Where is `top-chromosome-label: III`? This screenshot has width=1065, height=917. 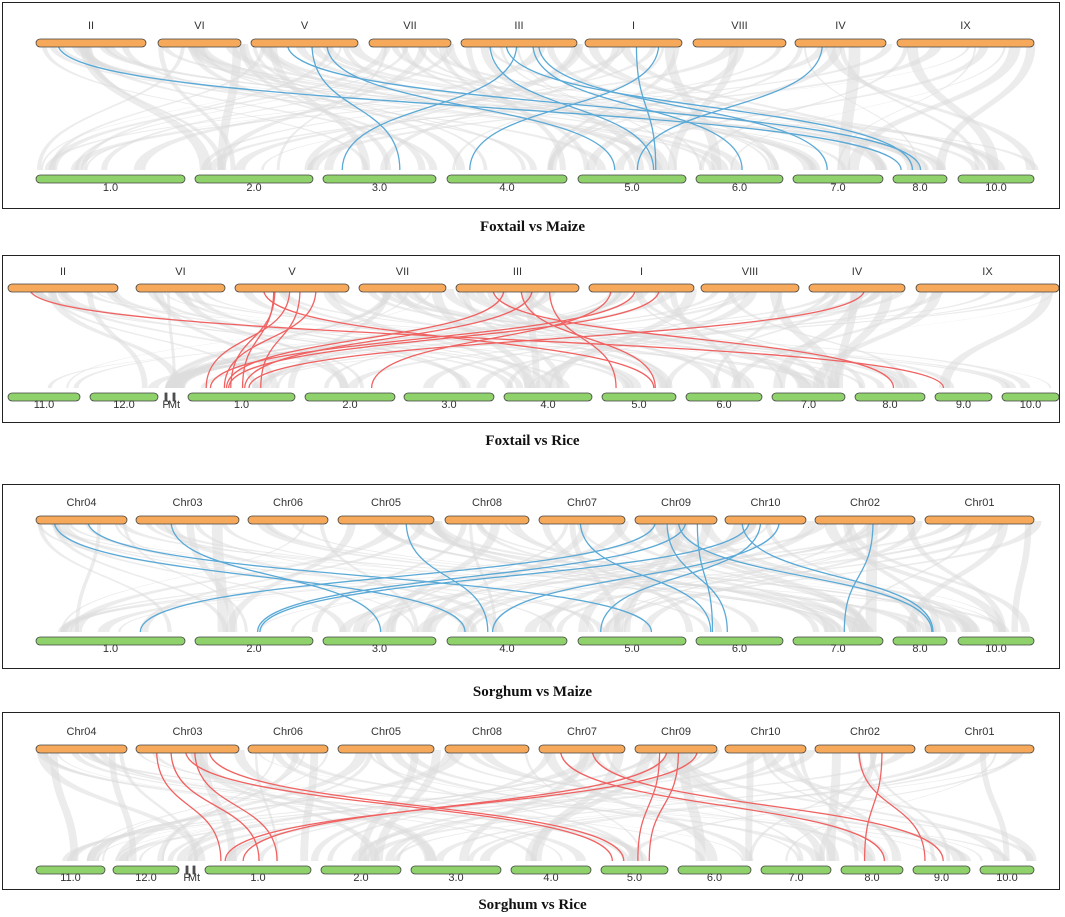
top-chromosome-label: III is located at coordinates (518, 26).